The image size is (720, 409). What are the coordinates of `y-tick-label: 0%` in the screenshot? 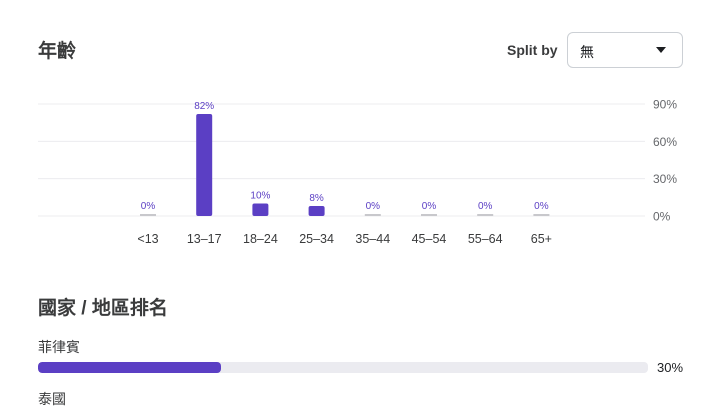 It's located at (662, 217).